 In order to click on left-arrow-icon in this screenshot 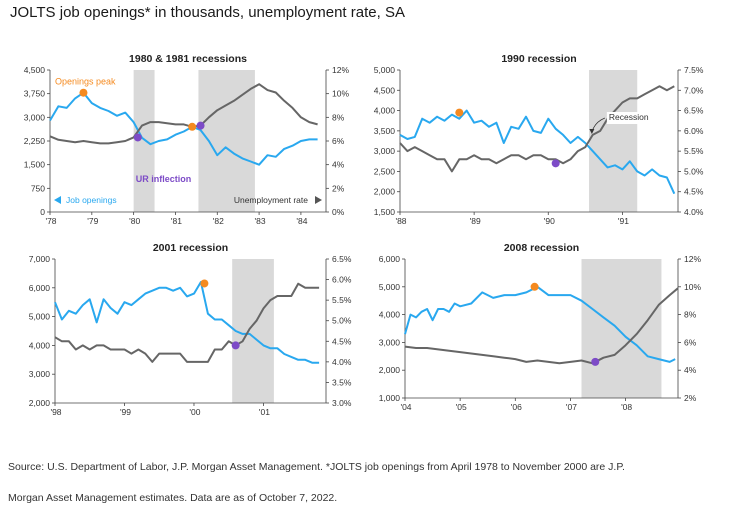, I will do `click(57, 200)`.